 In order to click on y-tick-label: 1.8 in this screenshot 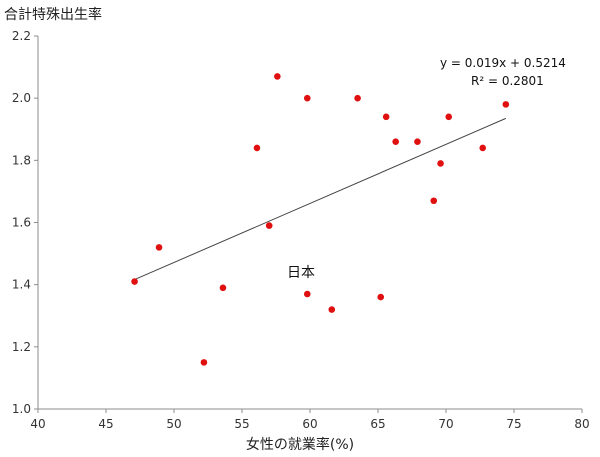, I will do `click(21, 160)`.